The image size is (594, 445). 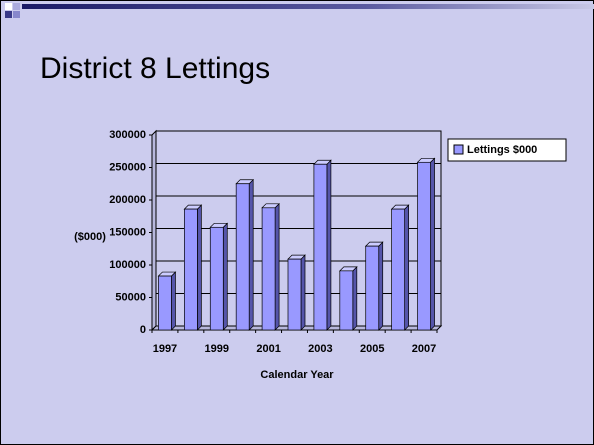 I want to click on y-tick-label: 50000, so click(x=130, y=297).